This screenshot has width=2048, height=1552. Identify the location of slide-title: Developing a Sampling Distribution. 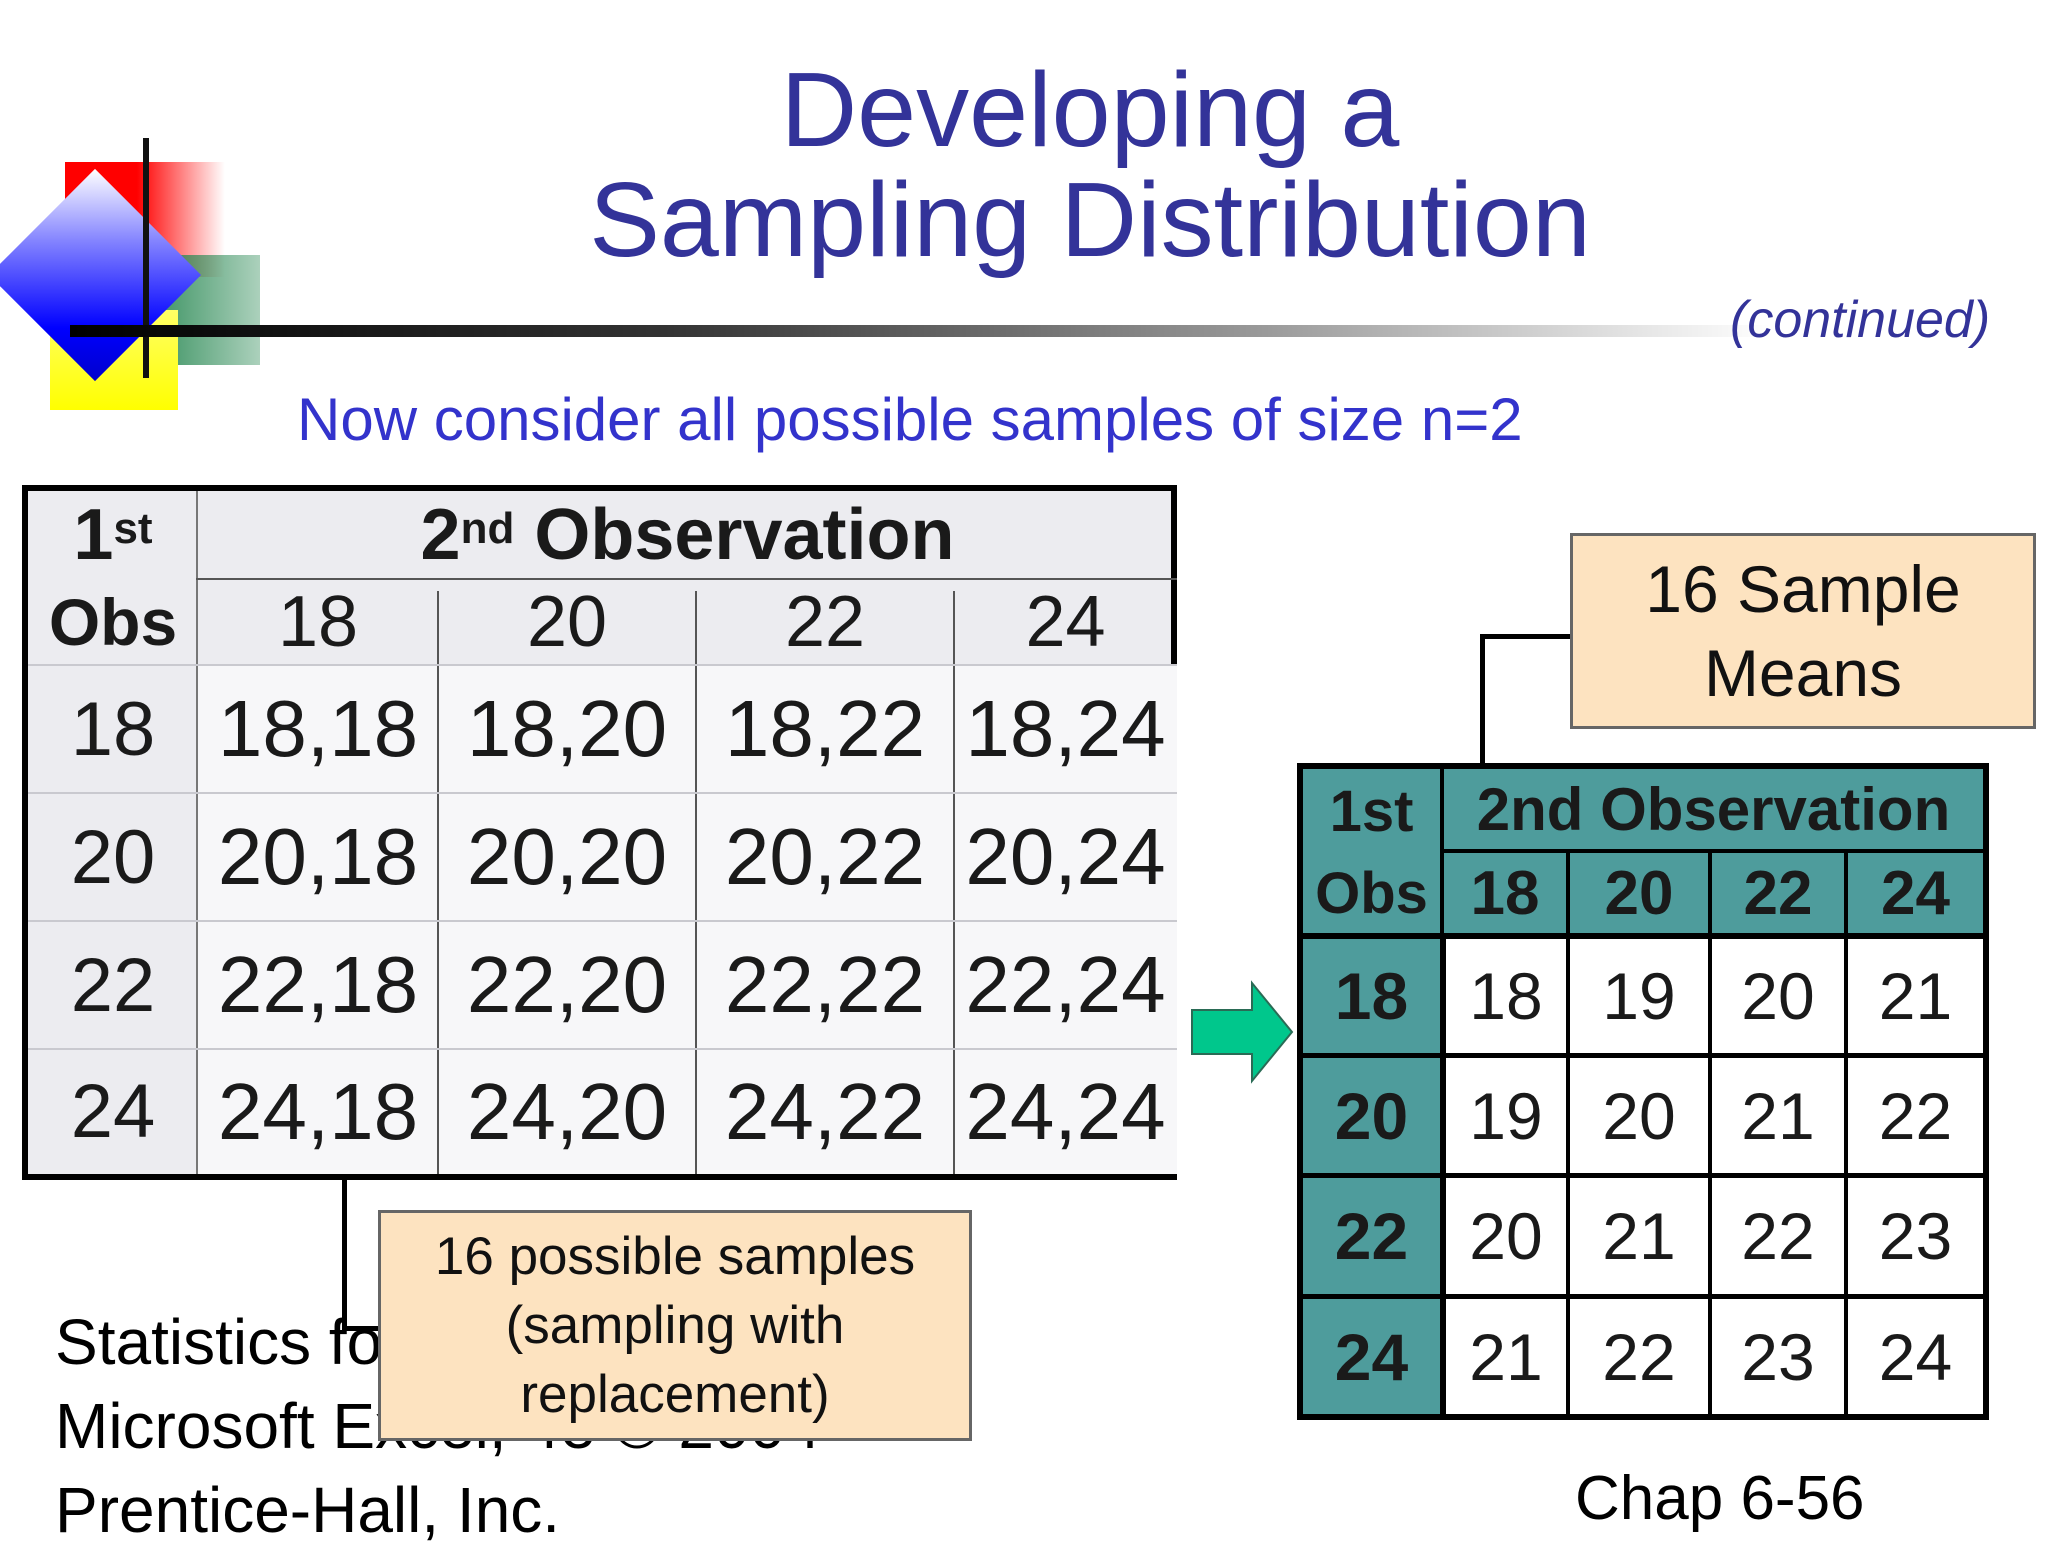
(1090, 165).